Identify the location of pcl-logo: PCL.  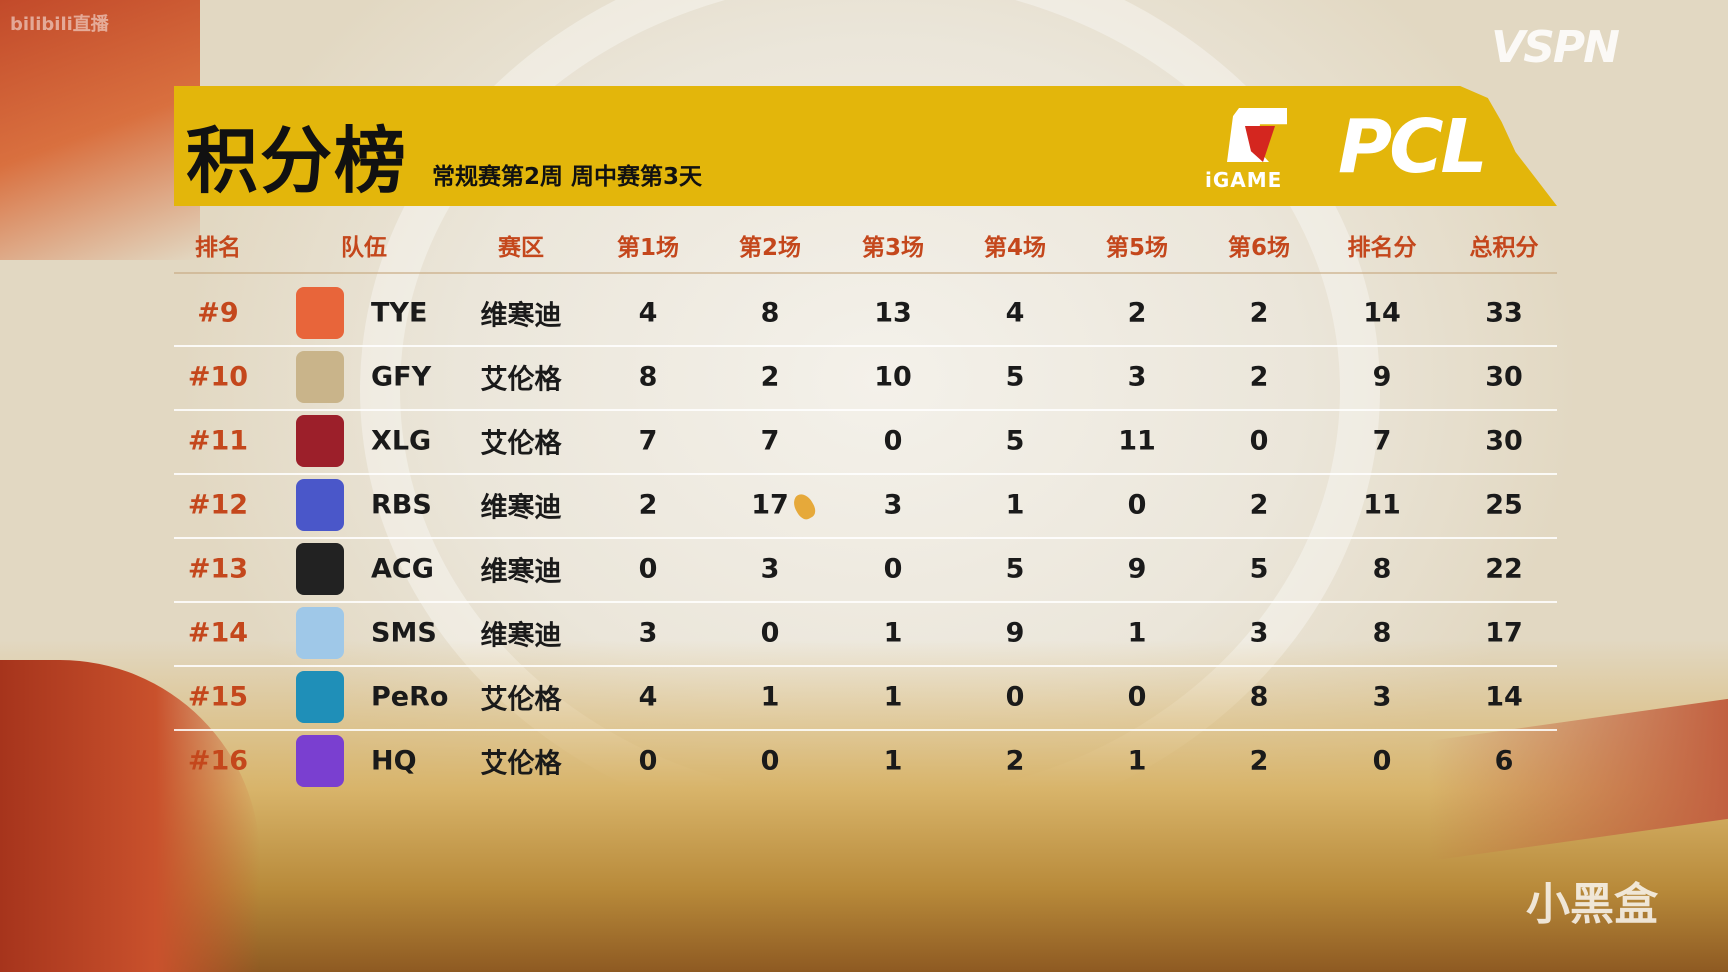
(1413, 147).